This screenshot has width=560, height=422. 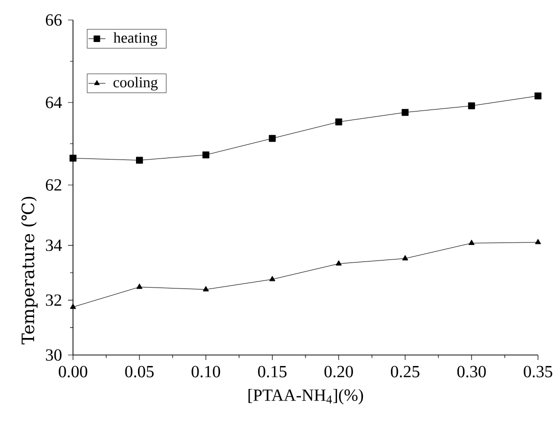 I want to click on x-tick-label: 0.20, so click(x=338, y=372).